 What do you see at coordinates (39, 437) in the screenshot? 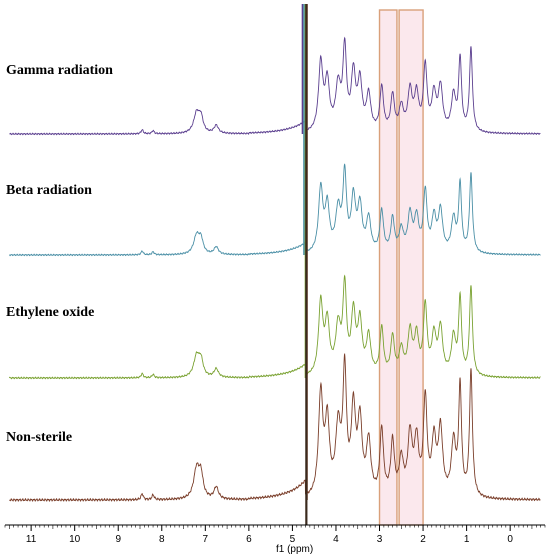
I see `series-label: Non-sterile` at bounding box center [39, 437].